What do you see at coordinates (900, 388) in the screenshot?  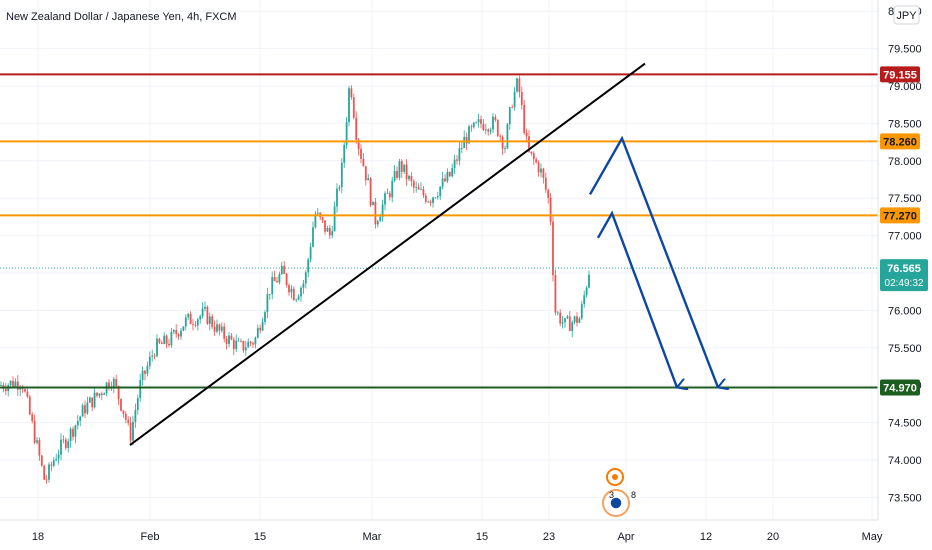 I see `level-label: 74.970` at bounding box center [900, 388].